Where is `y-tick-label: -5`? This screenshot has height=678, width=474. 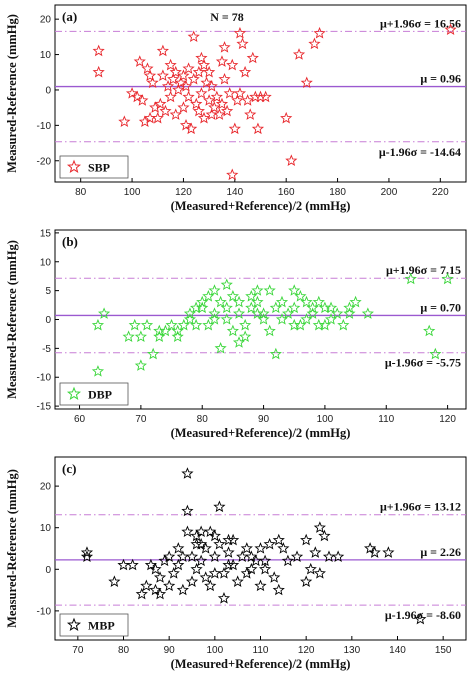 y-tick-label: -5 is located at coordinates (46, 349).